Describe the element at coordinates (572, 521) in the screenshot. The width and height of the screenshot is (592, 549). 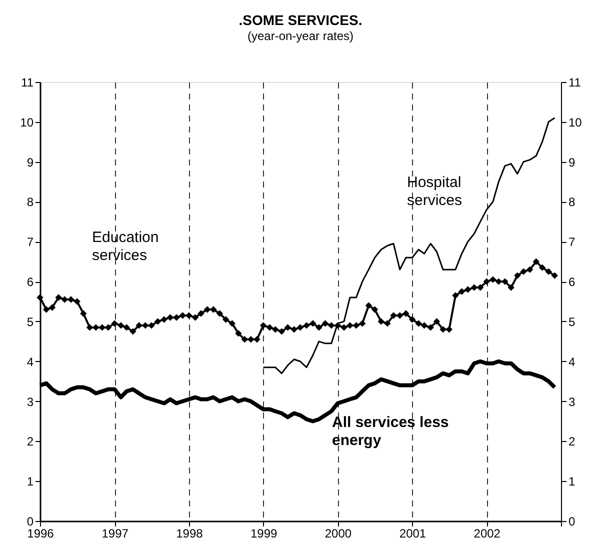
I see `y2-tick-label: 0` at that location.